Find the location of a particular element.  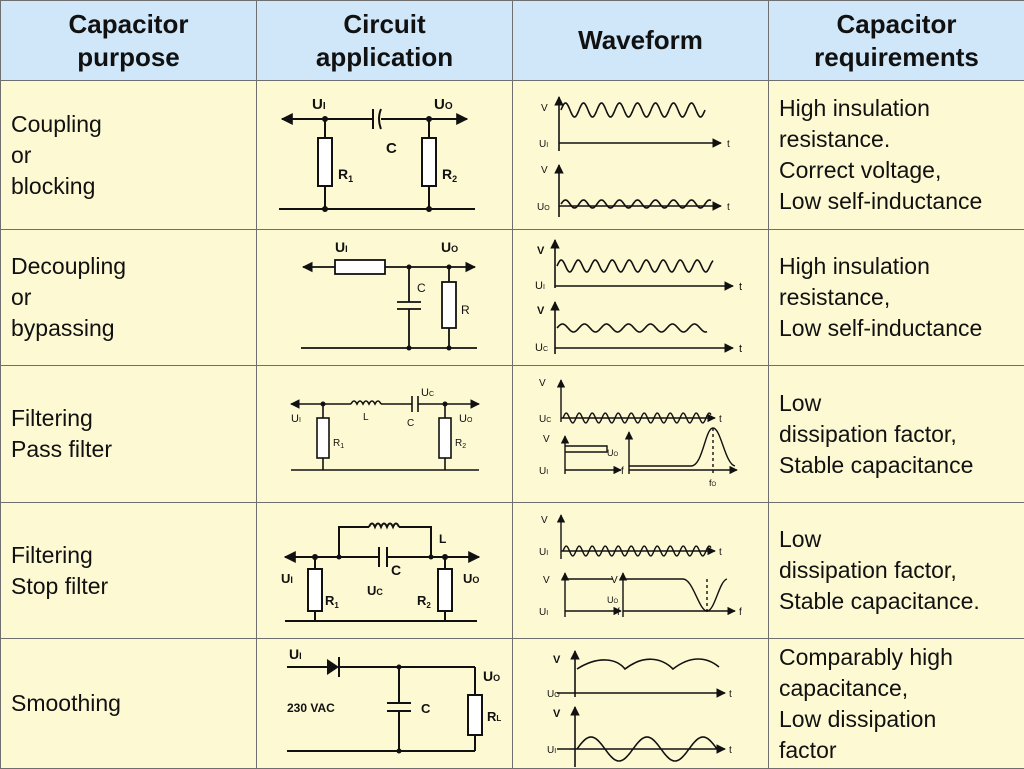

stop-filter-waveform-plot: V UI t V V UO UI f f is located at coordinates (640, 570).